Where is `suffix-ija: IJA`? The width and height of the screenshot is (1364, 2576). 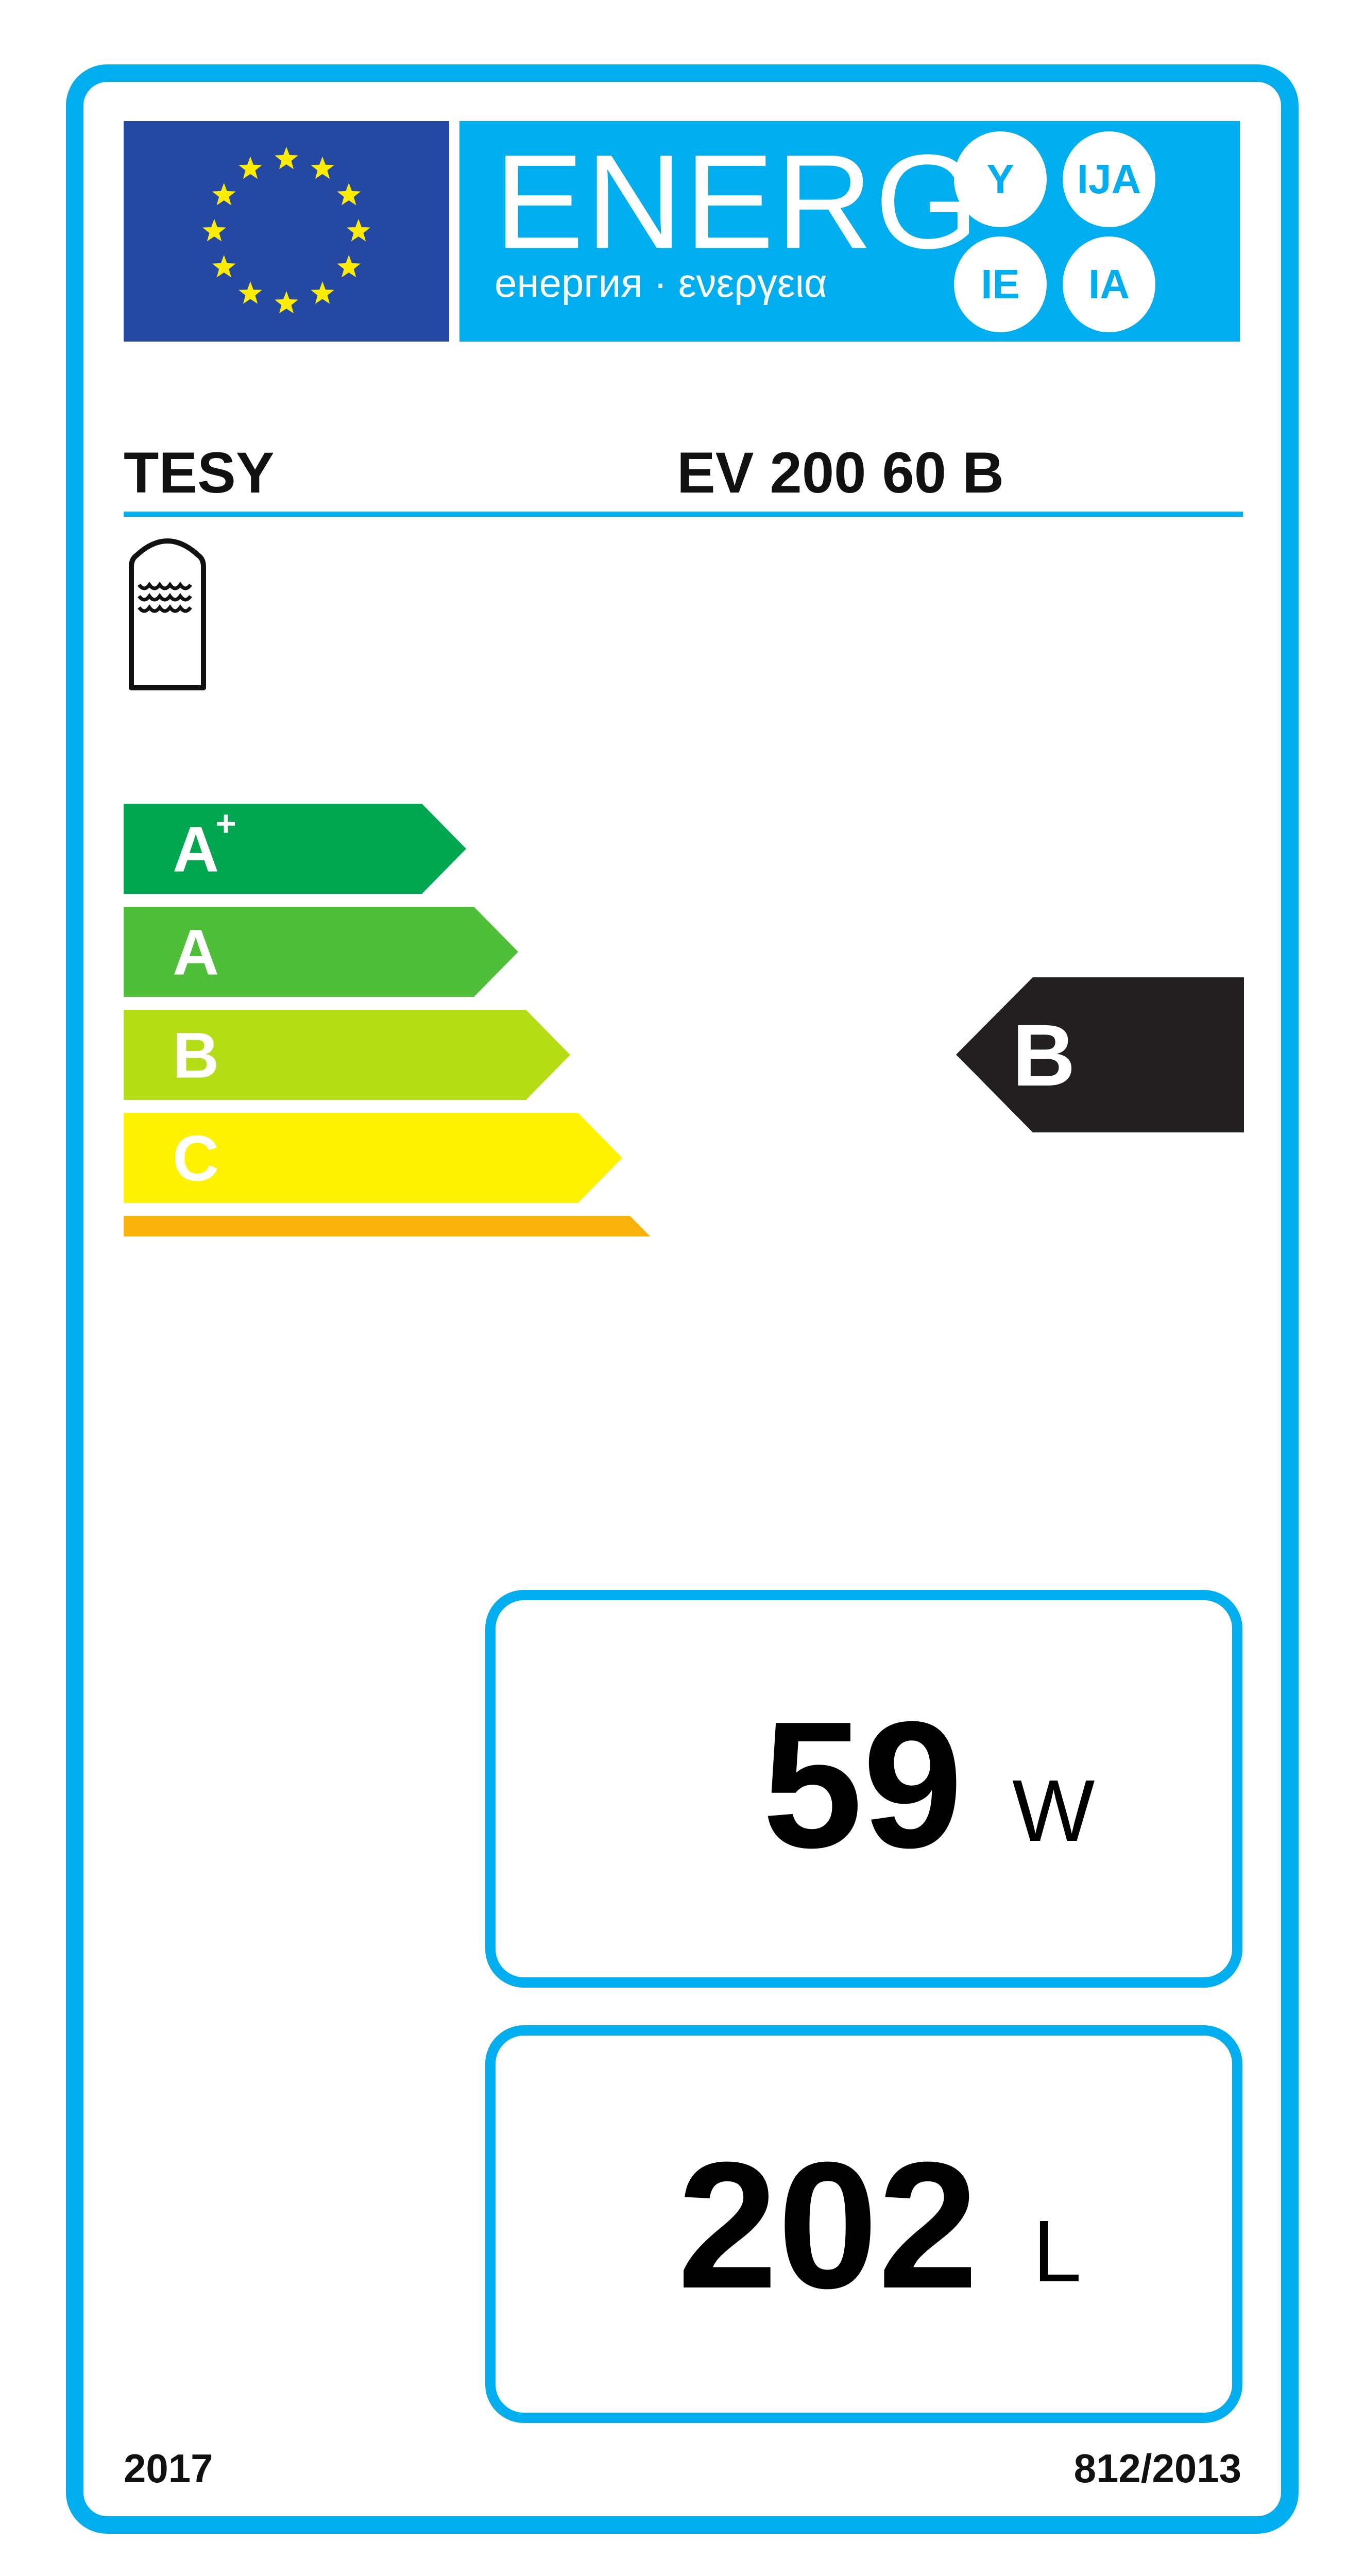
suffix-ija: IJA is located at coordinates (1109, 179).